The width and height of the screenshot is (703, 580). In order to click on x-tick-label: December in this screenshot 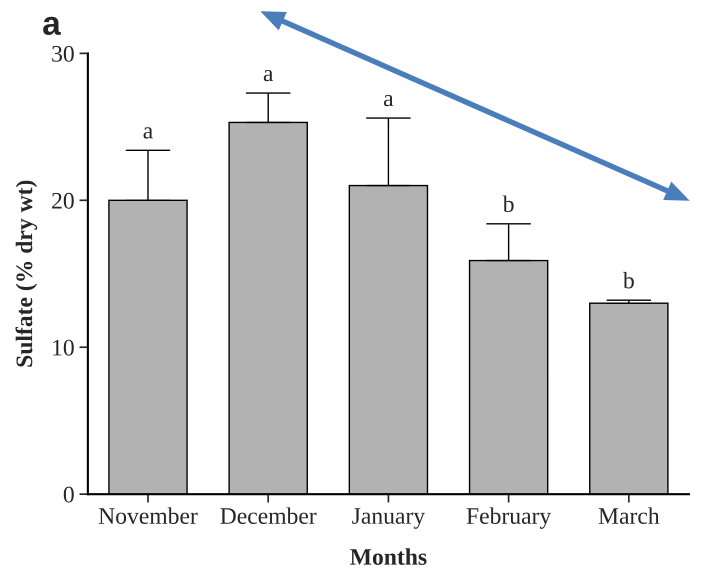, I will do `click(268, 515)`.